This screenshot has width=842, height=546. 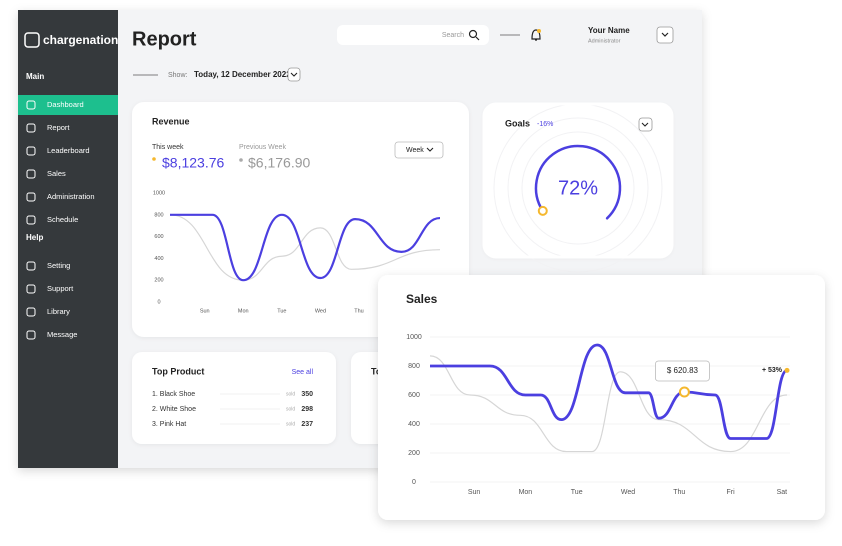 I want to click on section-title: Main, so click(x=35, y=76).